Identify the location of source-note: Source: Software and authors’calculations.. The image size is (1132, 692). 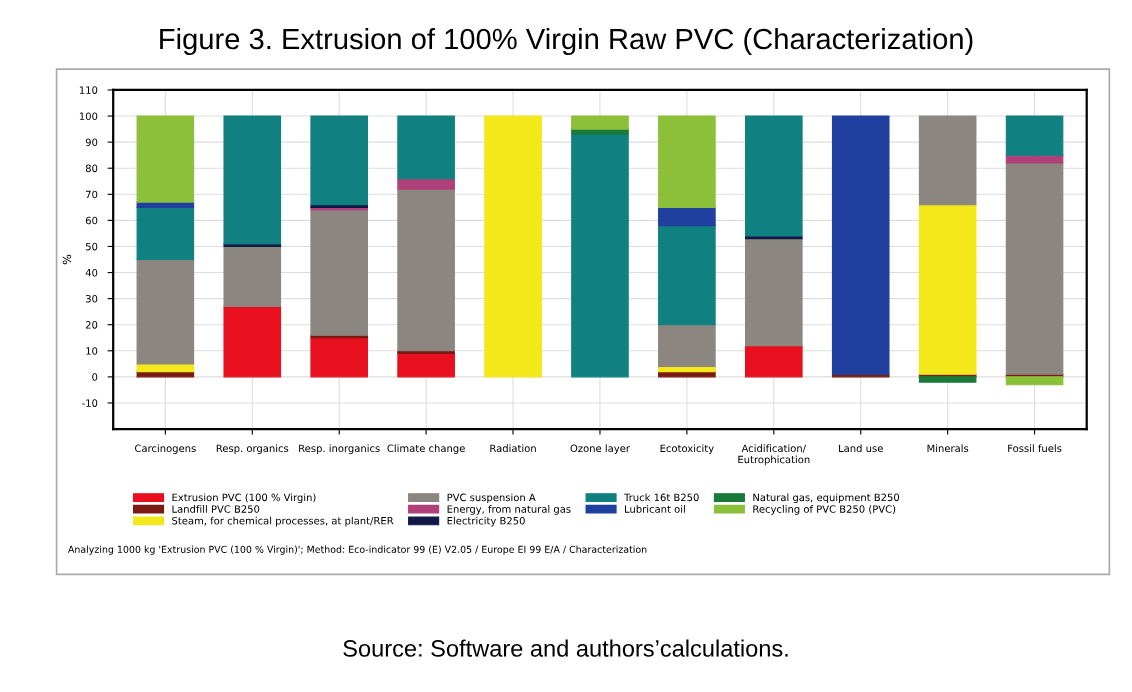
(565, 648).